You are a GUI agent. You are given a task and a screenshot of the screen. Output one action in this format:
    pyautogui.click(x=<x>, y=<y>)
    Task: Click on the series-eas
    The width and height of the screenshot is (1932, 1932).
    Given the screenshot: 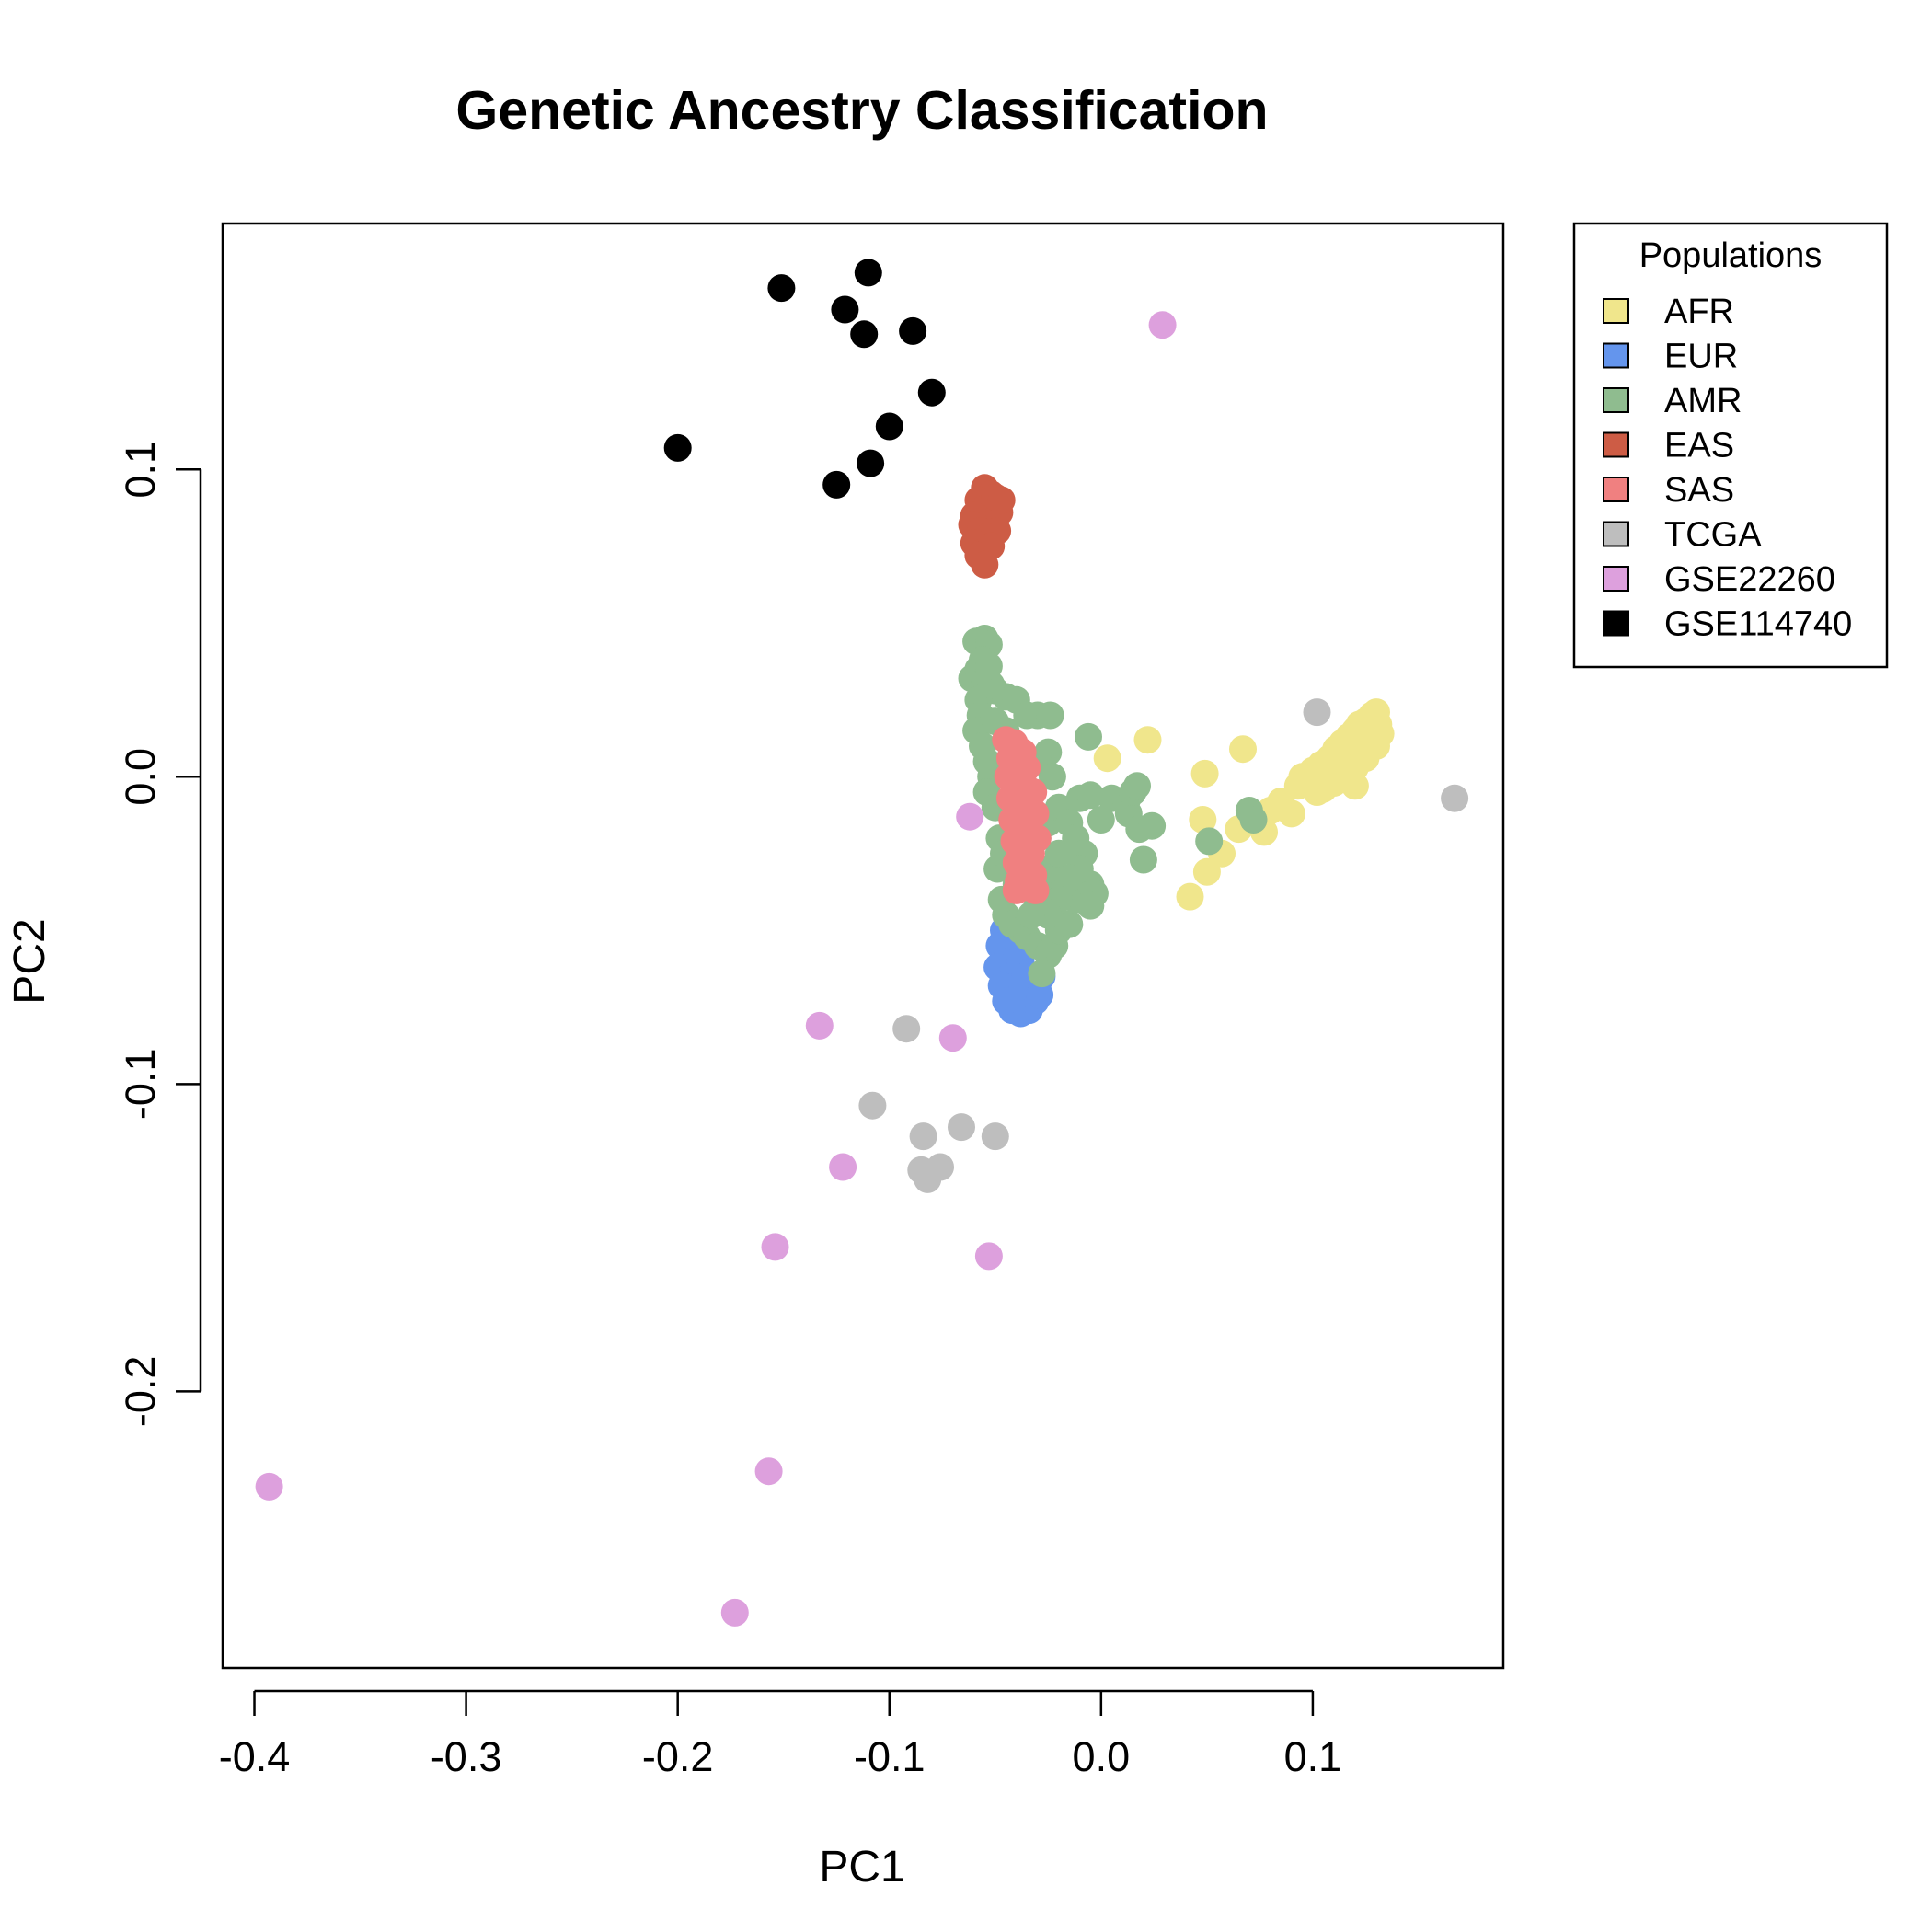 What is the action you would take?
    pyautogui.click(x=987, y=526)
    